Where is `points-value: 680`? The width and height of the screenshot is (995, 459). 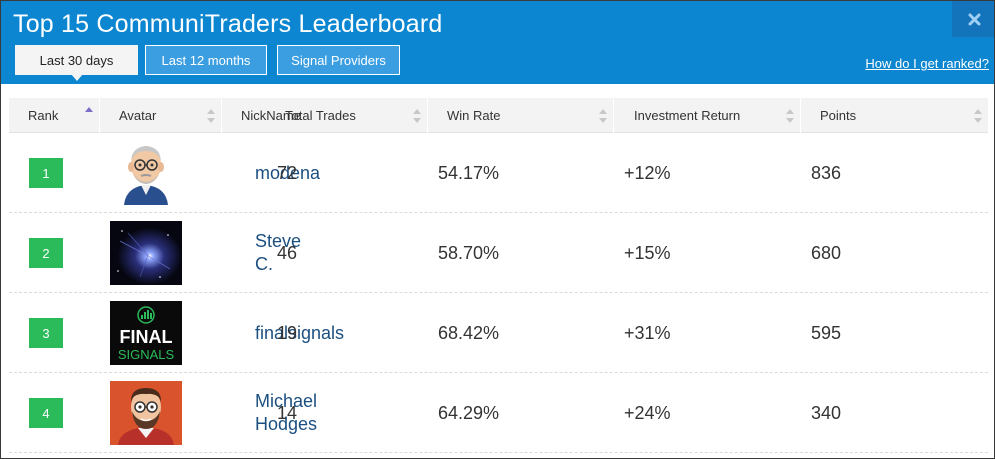
points-value: 680 is located at coordinates (826, 252).